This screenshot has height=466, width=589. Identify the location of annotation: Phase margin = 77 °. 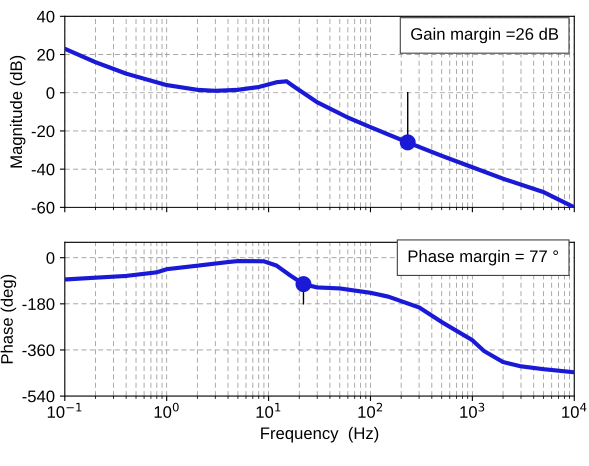
(483, 258).